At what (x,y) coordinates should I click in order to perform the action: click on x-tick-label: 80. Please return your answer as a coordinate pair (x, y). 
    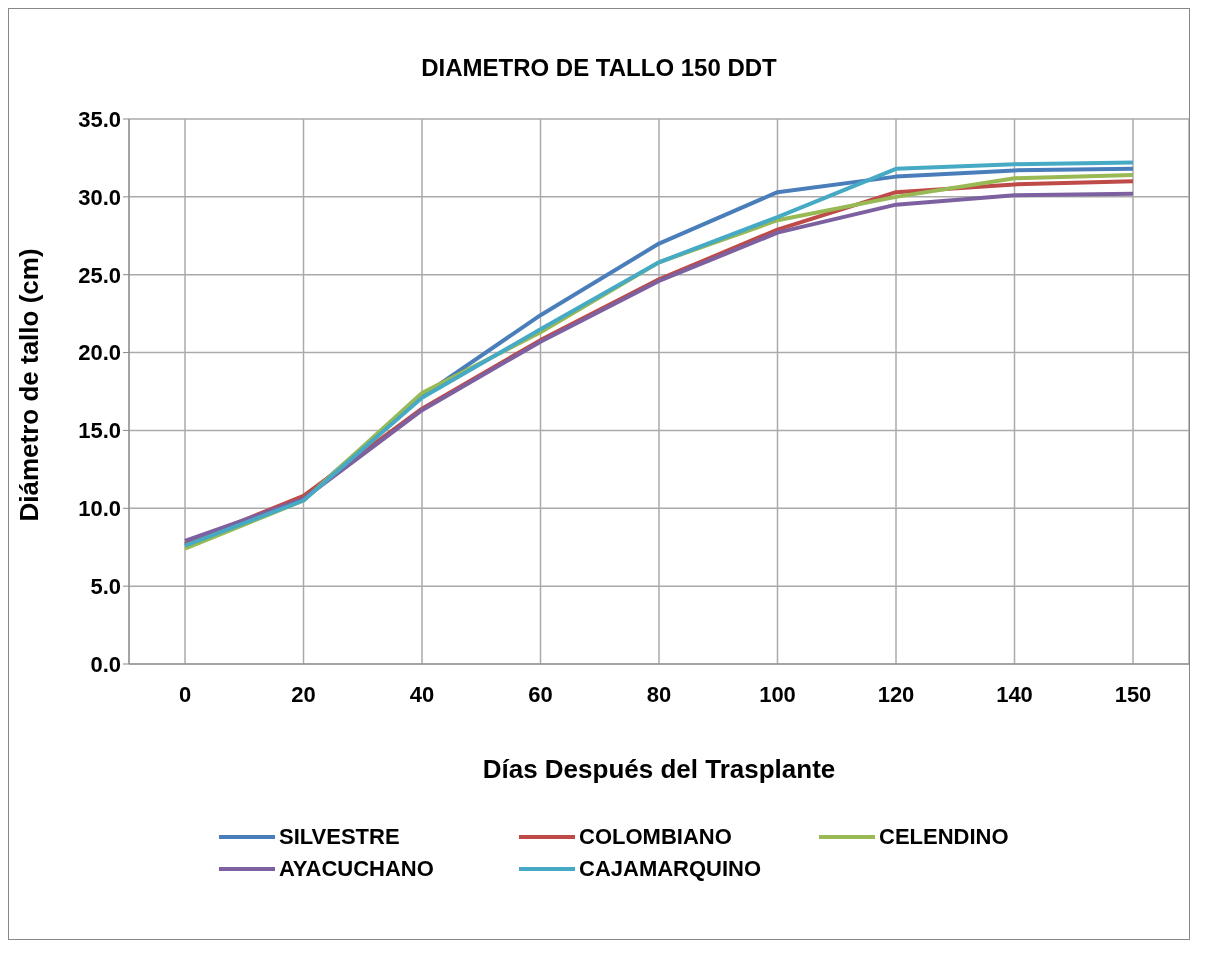
    Looking at the image, I should click on (659, 694).